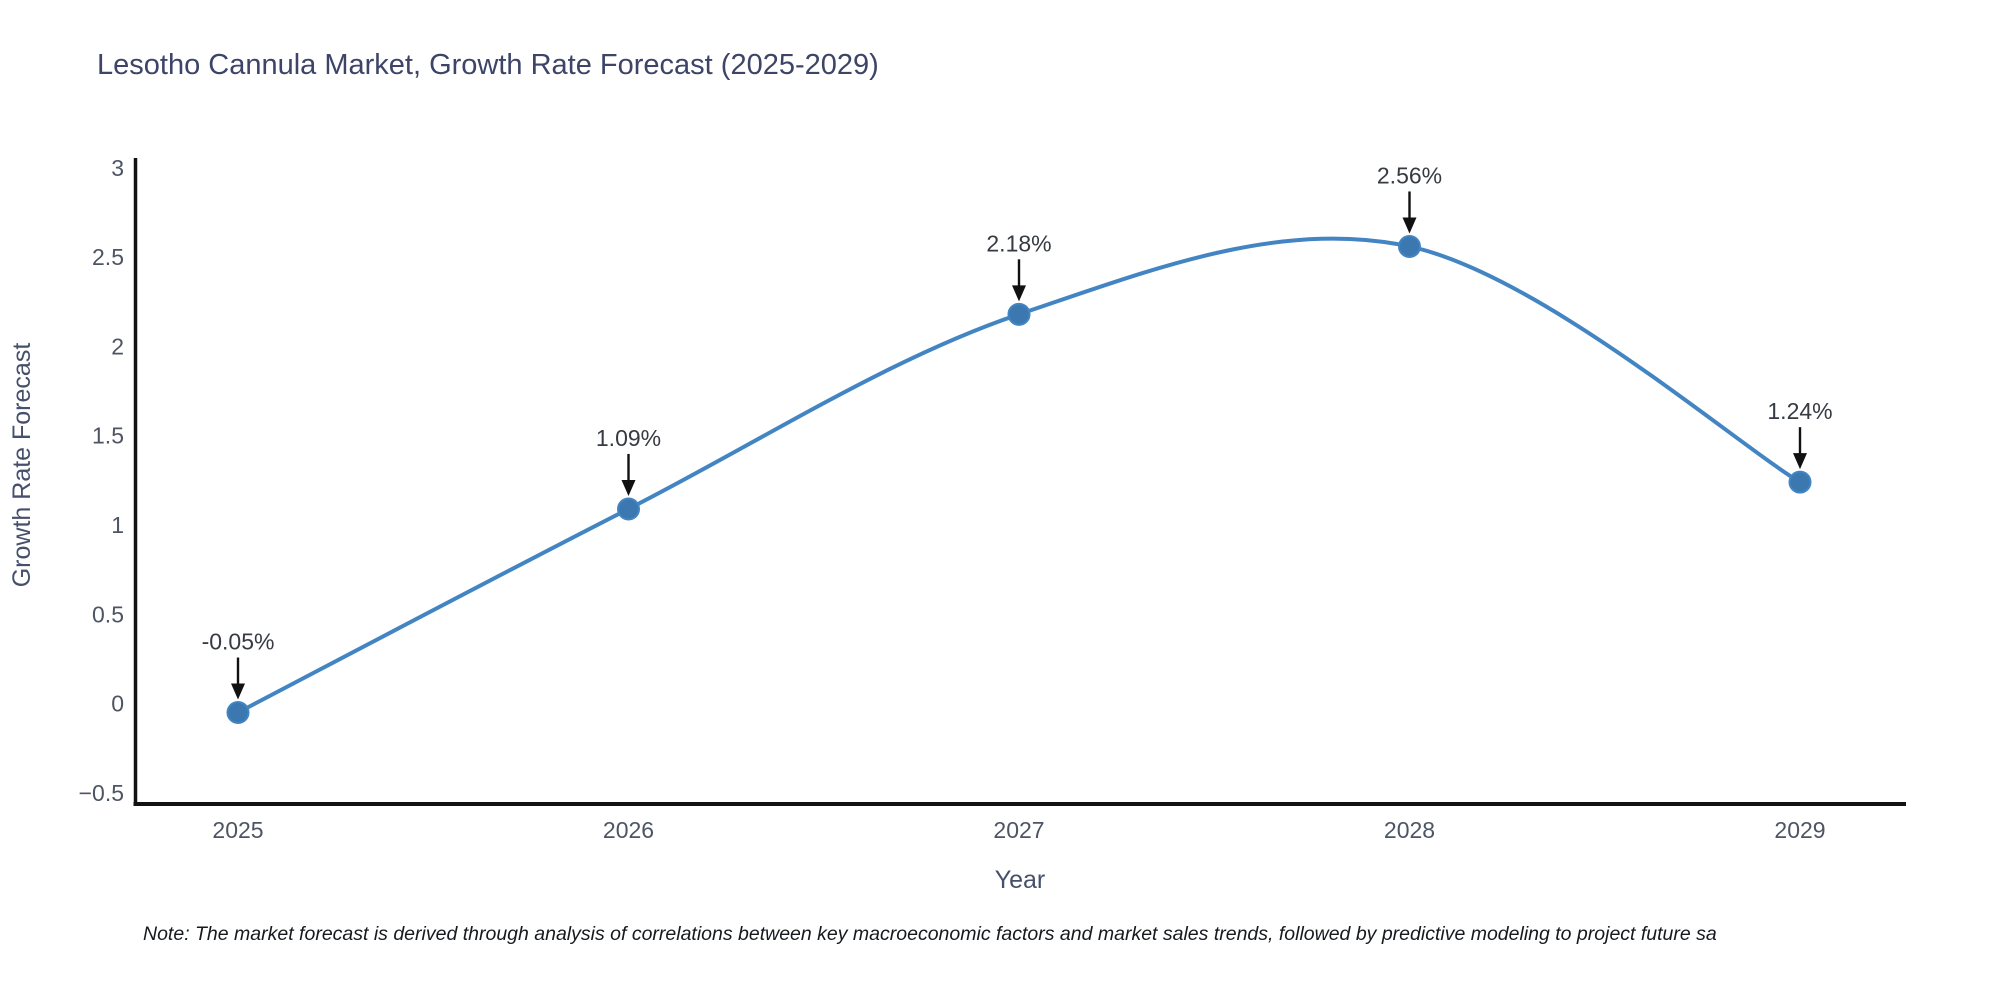 Image resolution: width=2000 pixels, height=1000 pixels. What do you see at coordinates (1409, 246) in the screenshot?
I see `data-point-2028` at bounding box center [1409, 246].